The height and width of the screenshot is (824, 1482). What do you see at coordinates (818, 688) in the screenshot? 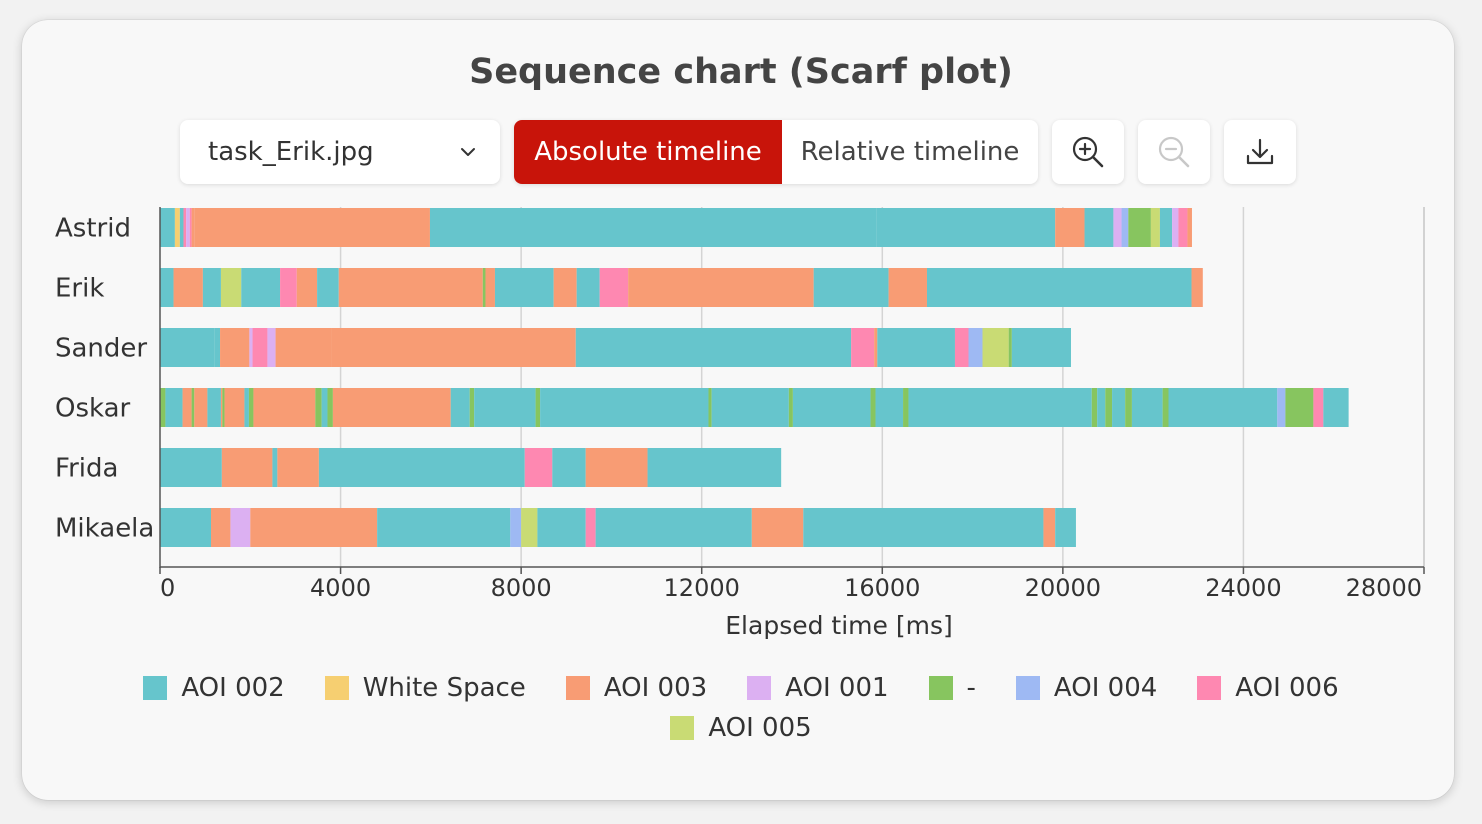
I see `legend-item: AOI 001` at bounding box center [818, 688].